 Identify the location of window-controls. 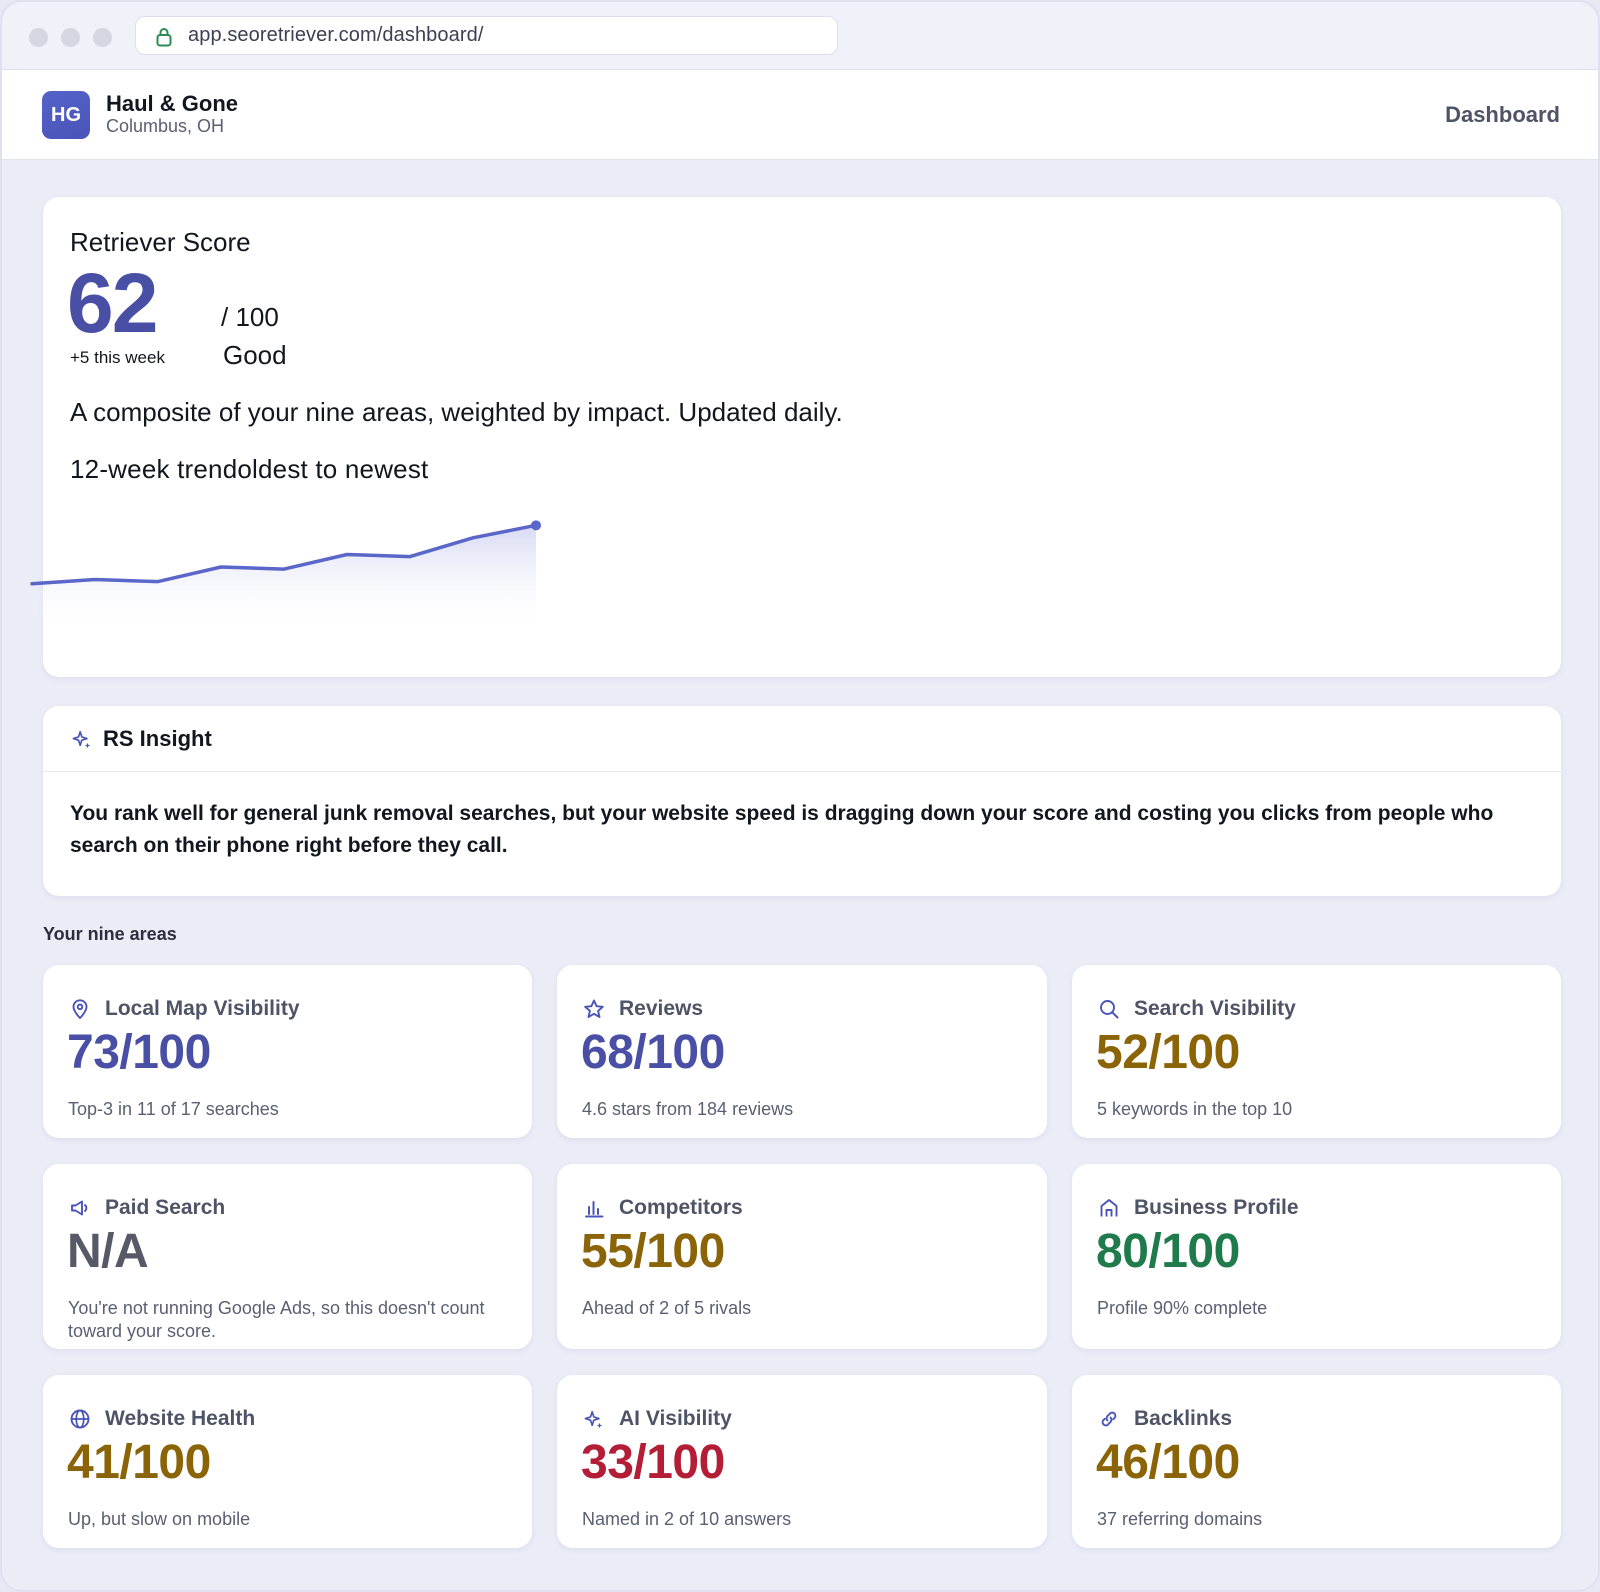
(70, 37).